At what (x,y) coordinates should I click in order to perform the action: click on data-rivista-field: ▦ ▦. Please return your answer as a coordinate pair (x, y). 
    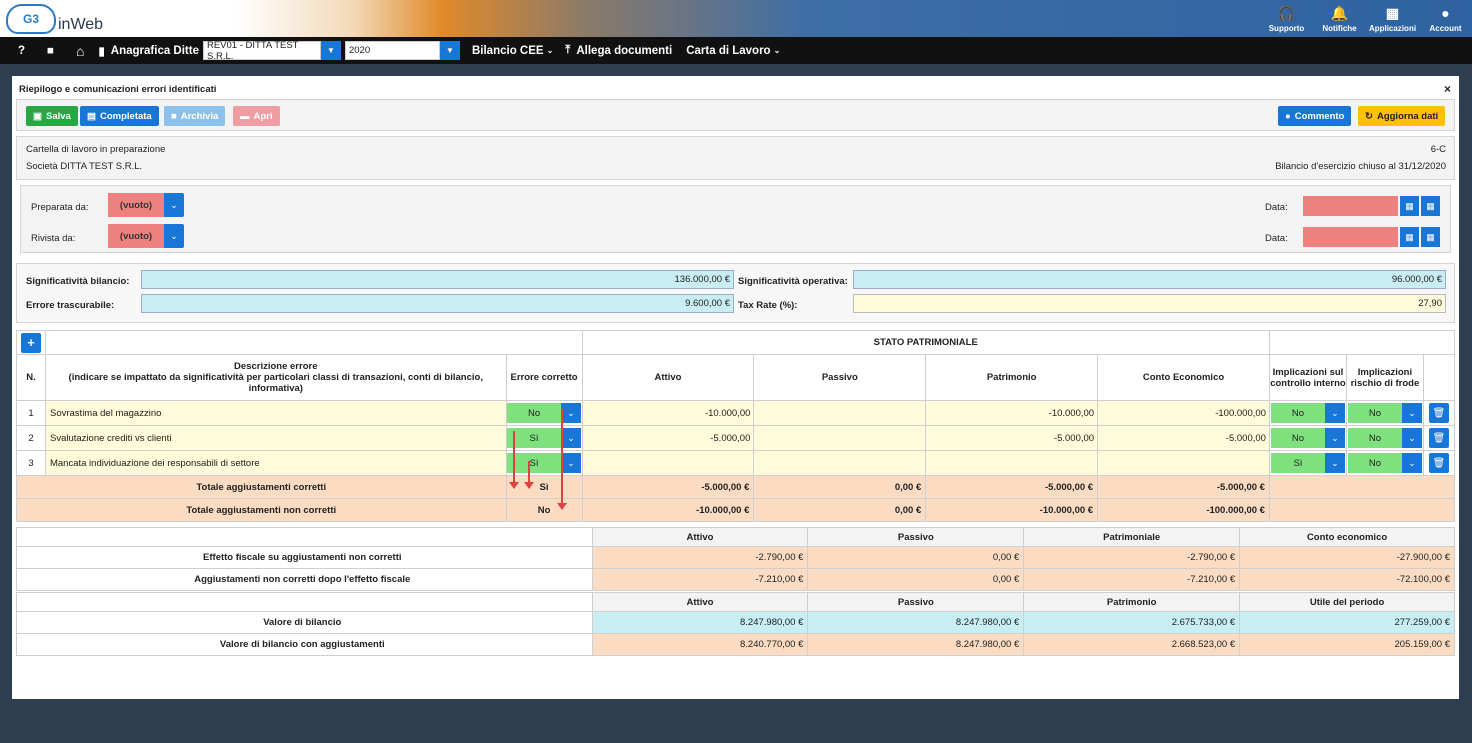
    Looking at the image, I should click on (1371, 237).